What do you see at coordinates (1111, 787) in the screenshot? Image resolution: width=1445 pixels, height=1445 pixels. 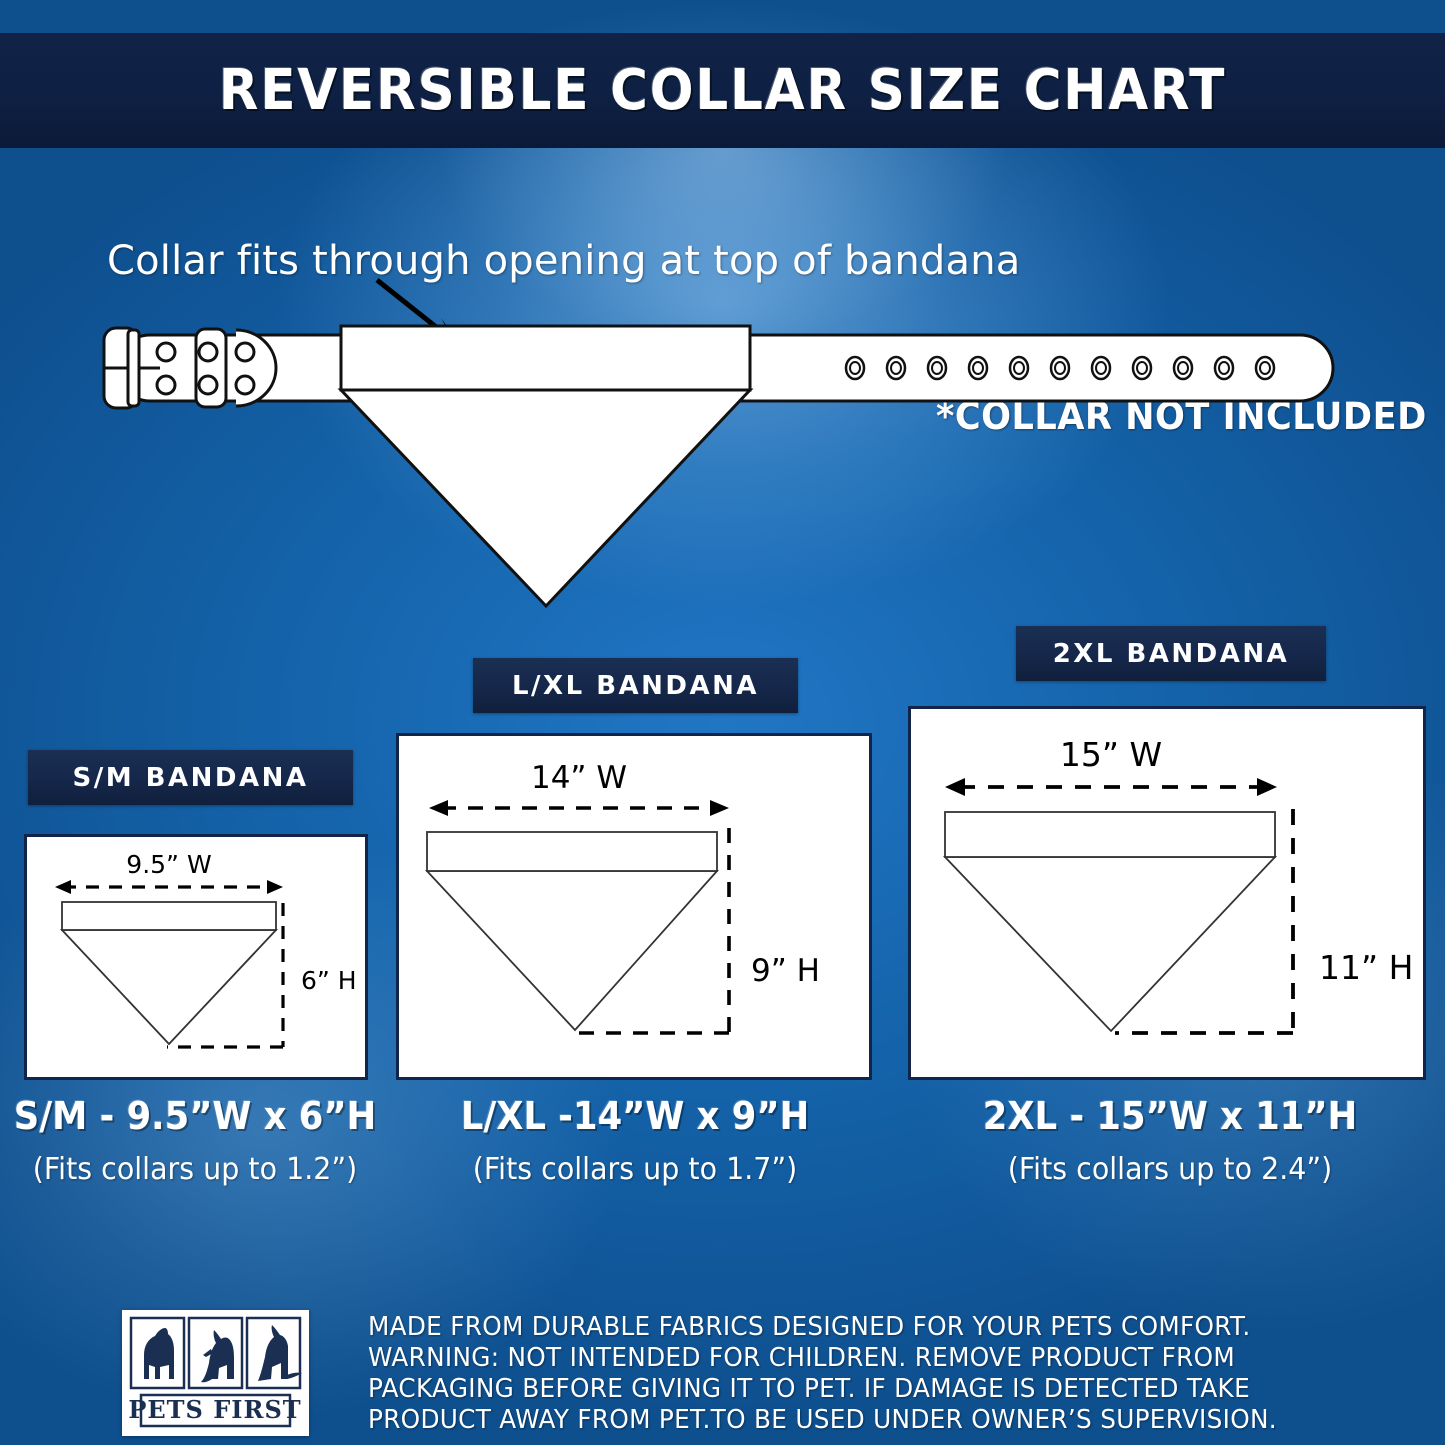 I see `width-dimension-2xl` at bounding box center [1111, 787].